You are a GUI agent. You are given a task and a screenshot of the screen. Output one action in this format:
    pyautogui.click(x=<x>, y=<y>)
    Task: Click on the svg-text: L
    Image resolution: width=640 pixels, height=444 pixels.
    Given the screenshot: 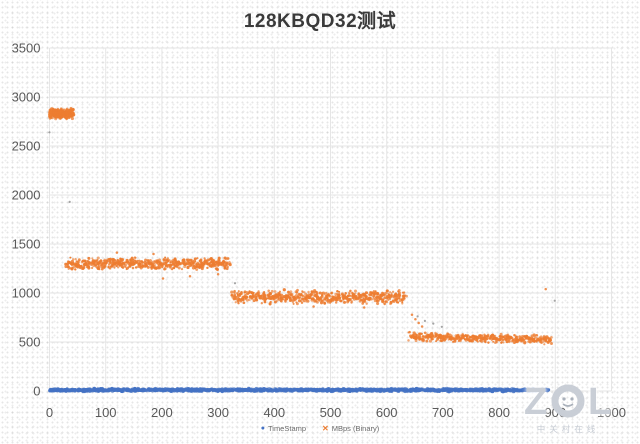 What is the action you would take?
    pyautogui.click(x=599, y=401)
    